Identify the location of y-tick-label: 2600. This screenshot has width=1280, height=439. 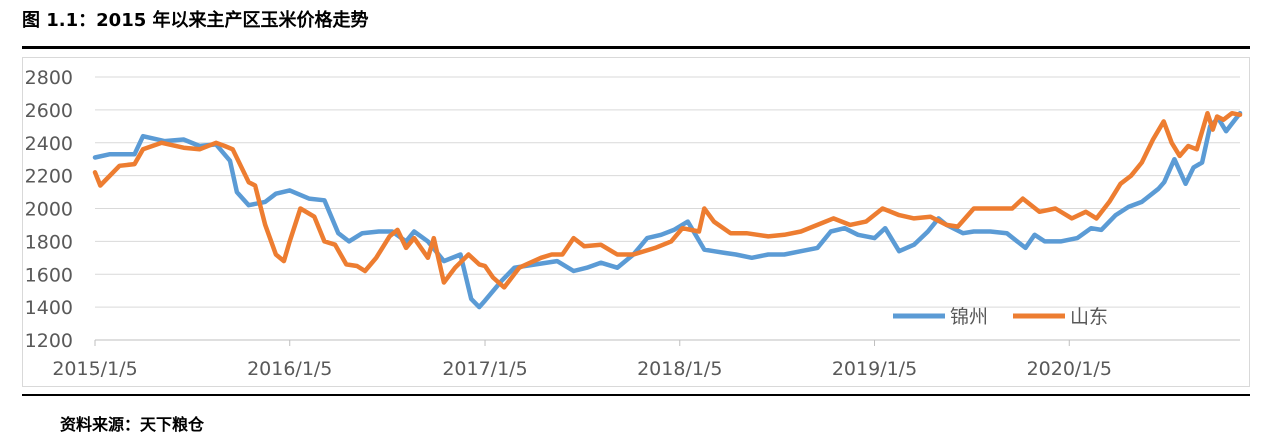
(49, 111).